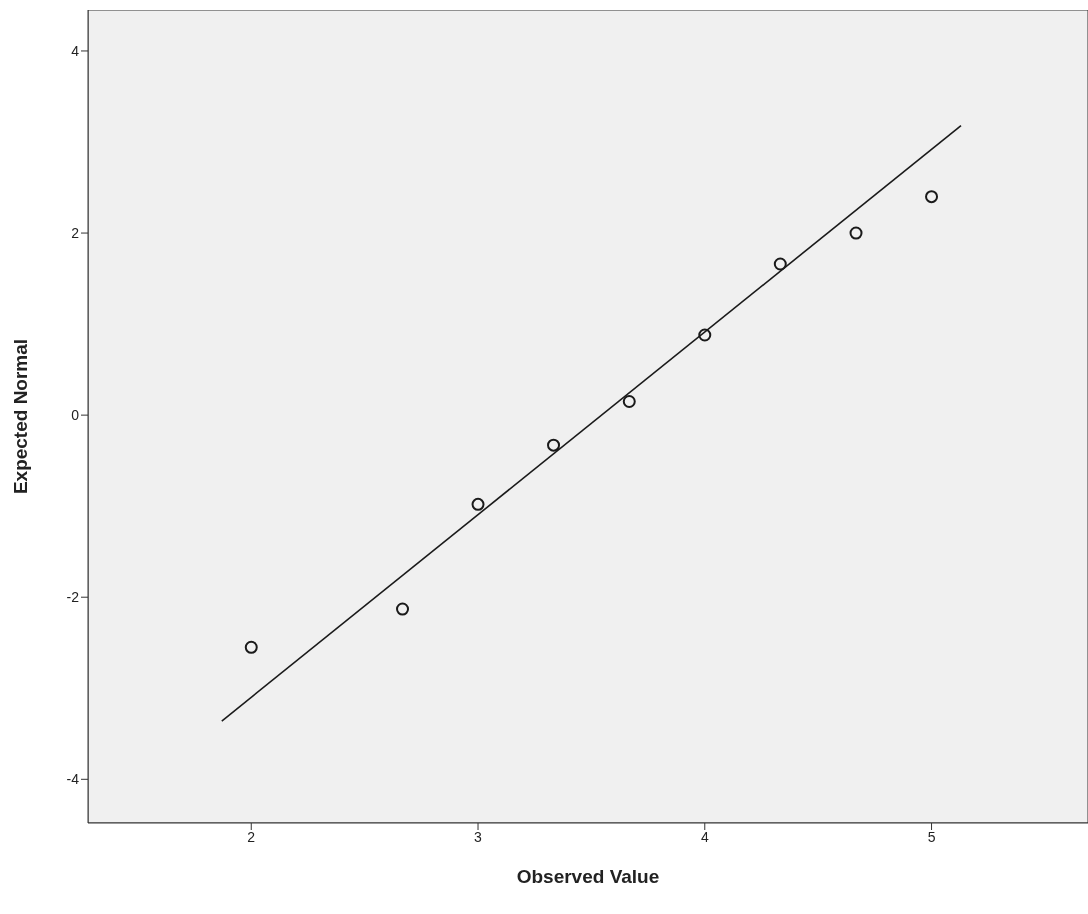 The width and height of the screenshot is (1088, 914). What do you see at coordinates (588, 876) in the screenshot?
I see `x-axis-title: Observed Value` at bounding box center [588, 876].